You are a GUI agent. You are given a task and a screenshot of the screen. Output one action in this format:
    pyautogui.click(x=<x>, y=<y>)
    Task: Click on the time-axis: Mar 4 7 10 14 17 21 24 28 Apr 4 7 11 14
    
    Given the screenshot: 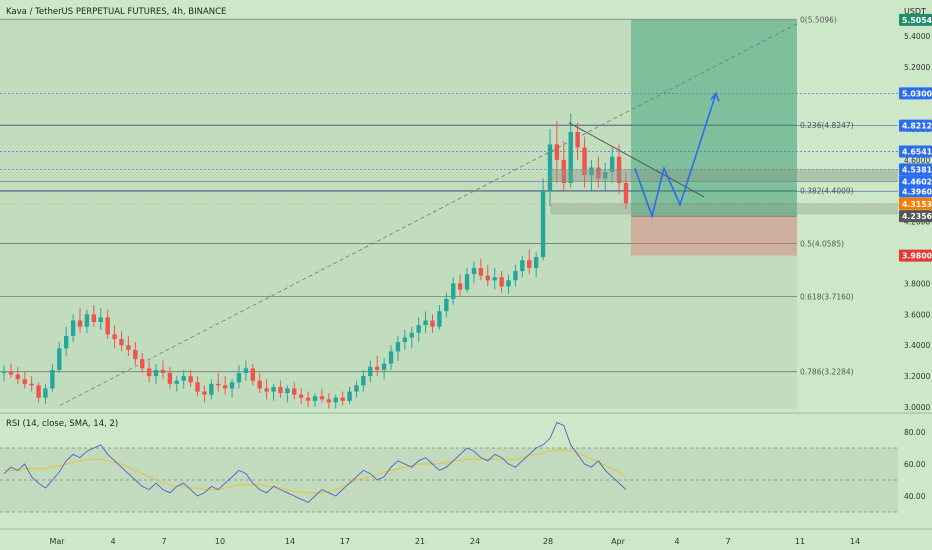 What is the action you would take?
    pyautogui.click(x=466, y=537)
    